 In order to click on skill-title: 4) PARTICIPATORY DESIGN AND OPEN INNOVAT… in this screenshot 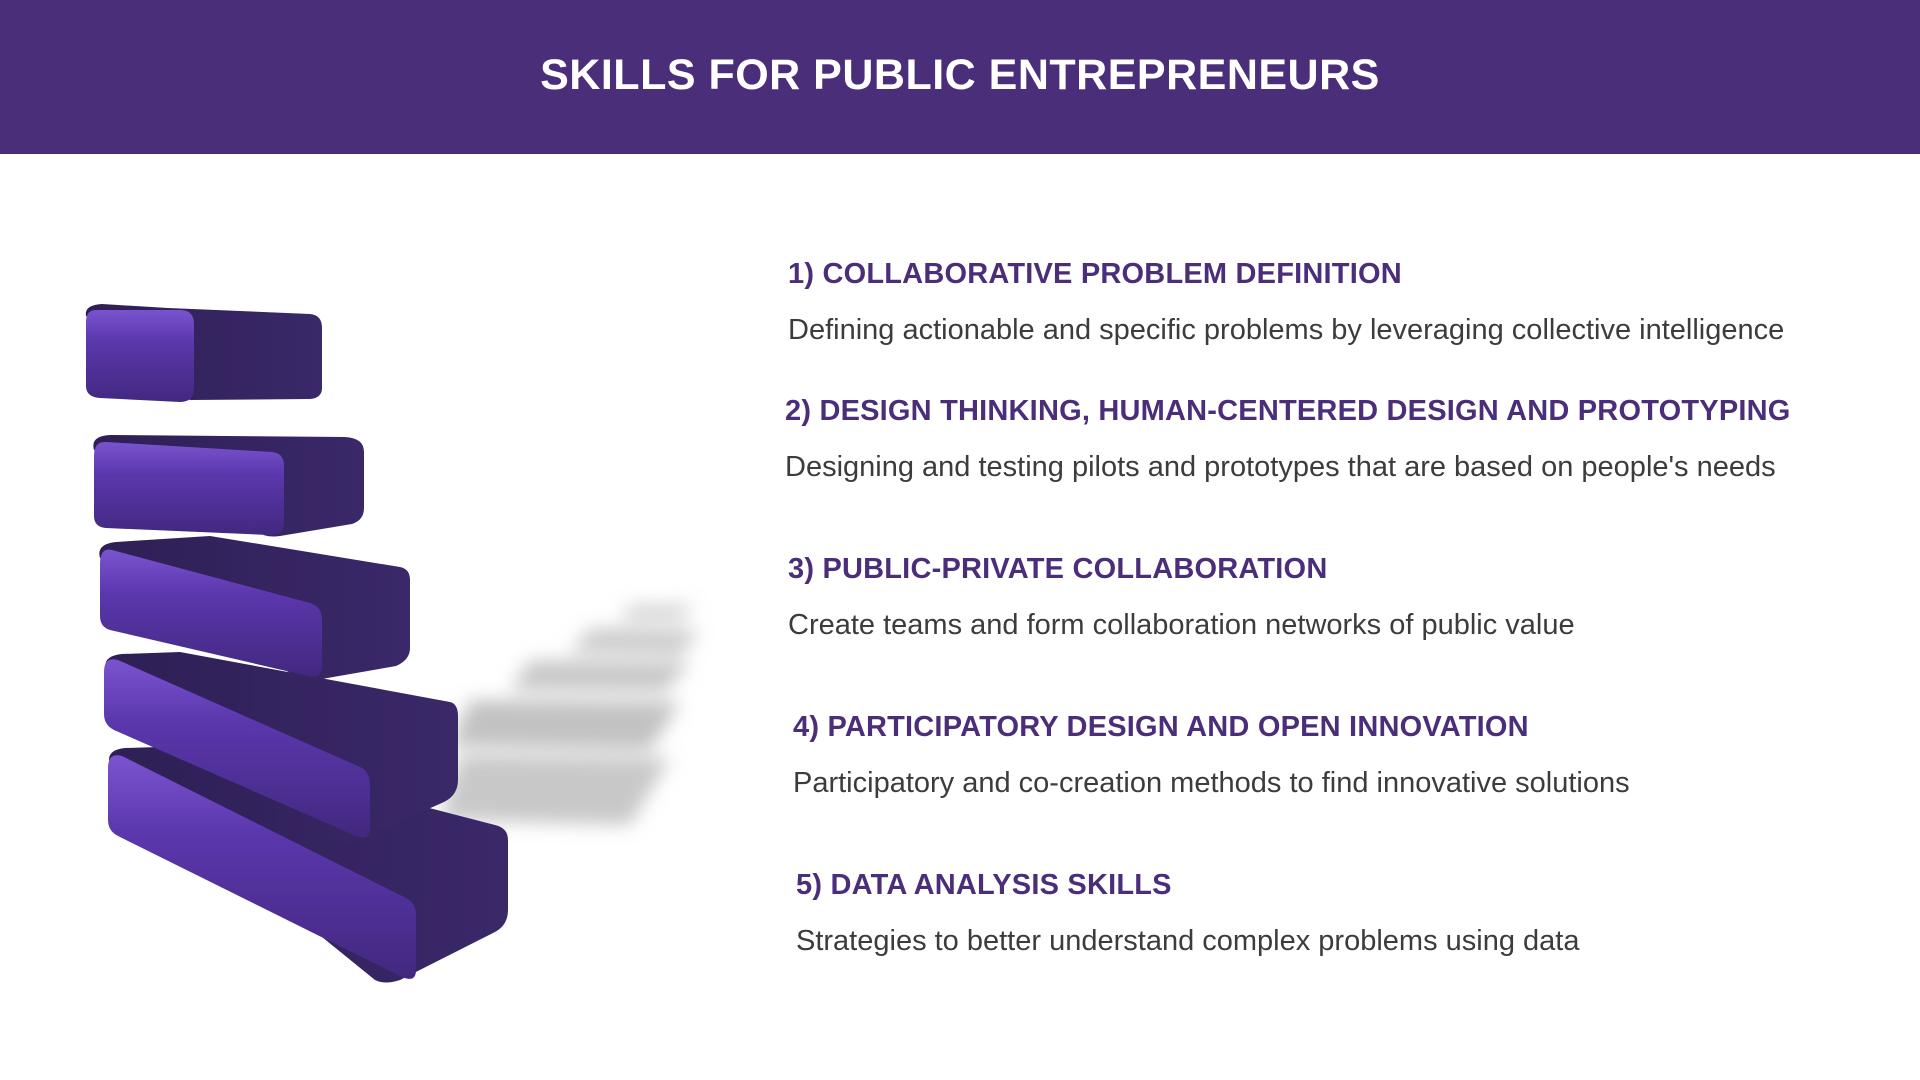, I will do `click(1161, 727)`.